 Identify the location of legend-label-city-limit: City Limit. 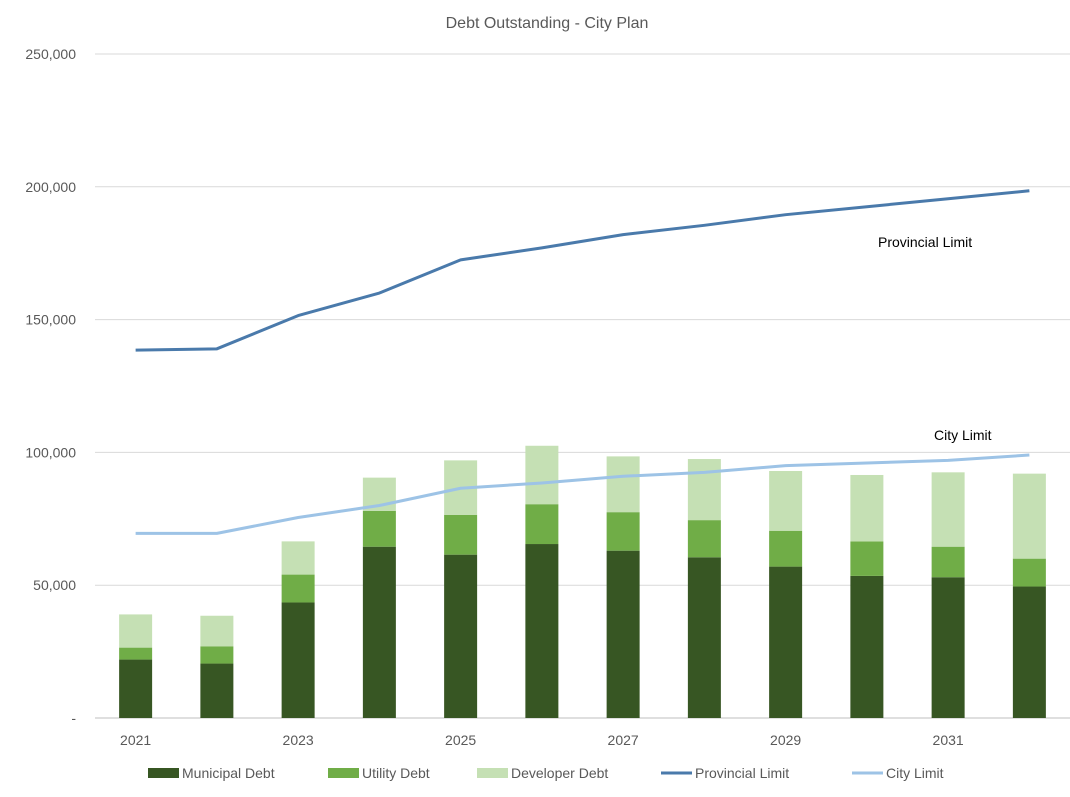
(915, 773).